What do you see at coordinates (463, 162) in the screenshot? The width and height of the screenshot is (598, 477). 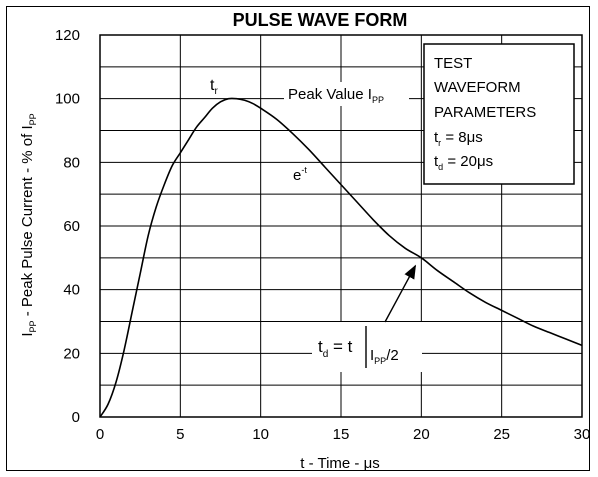 I see `parameters-td: td = 20μs` at bounding box center [463, 162].